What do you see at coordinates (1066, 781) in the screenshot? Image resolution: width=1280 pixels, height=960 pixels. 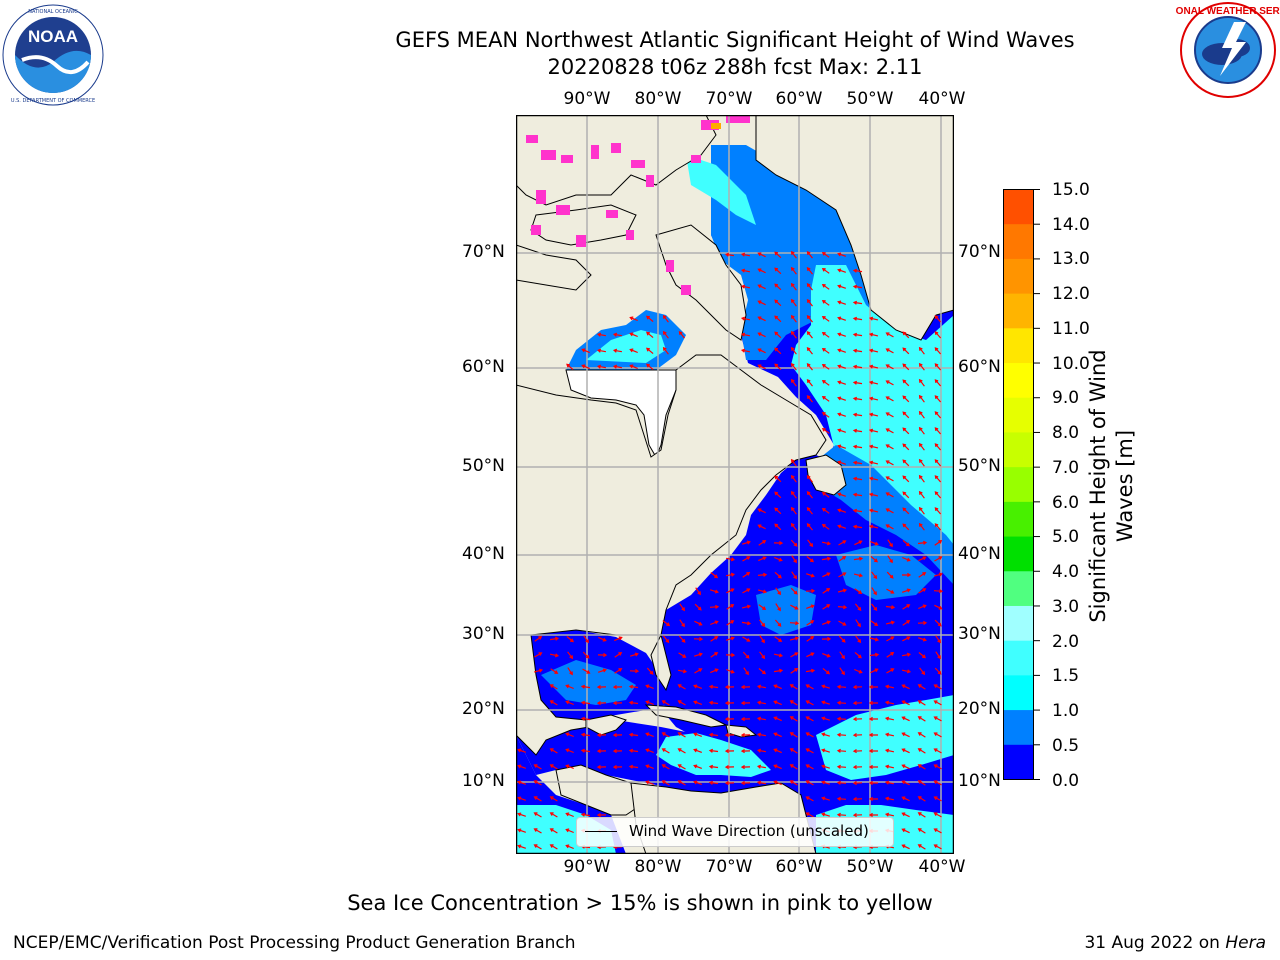 I see `colorbar-tick-label: 0.0` at bounding box center [1066, 781].